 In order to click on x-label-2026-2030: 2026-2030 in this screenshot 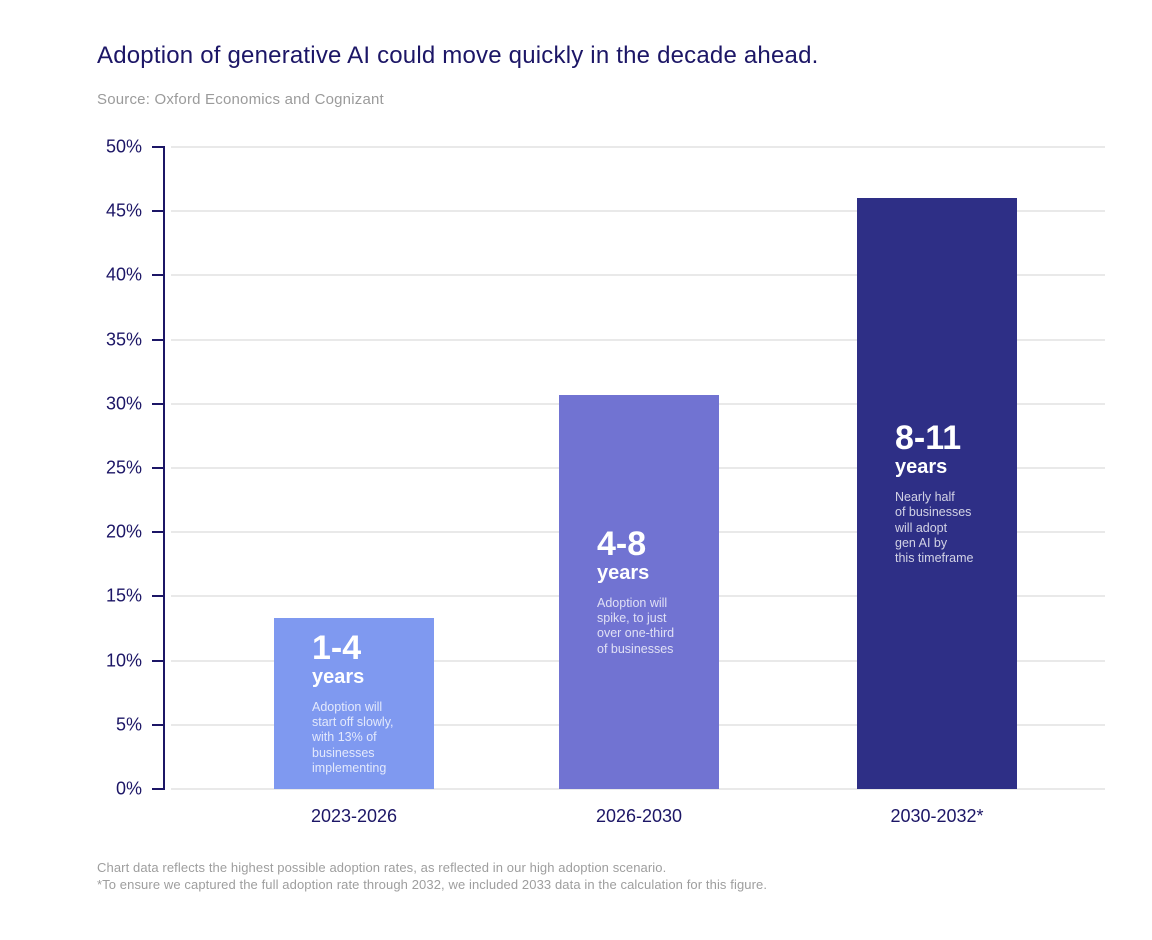, I will do `click(639, 816)`.